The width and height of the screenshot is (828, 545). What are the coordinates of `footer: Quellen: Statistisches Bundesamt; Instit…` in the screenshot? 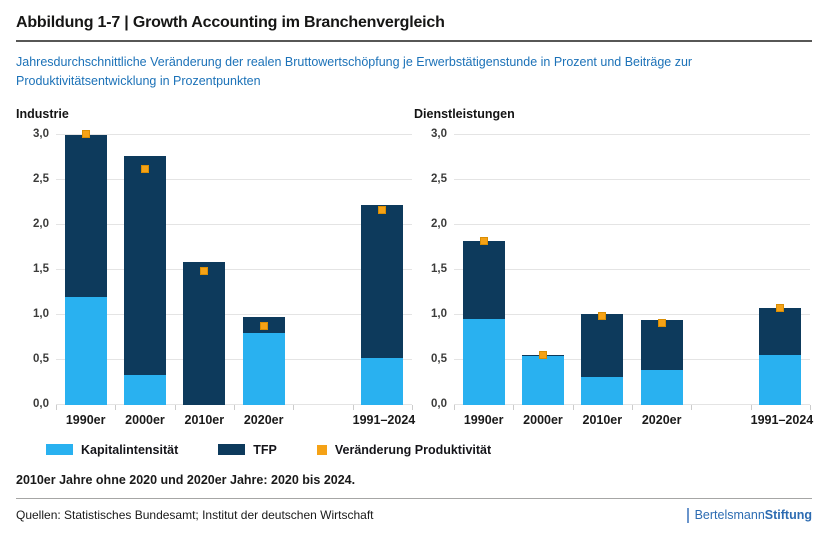 It's located at (414, 515).